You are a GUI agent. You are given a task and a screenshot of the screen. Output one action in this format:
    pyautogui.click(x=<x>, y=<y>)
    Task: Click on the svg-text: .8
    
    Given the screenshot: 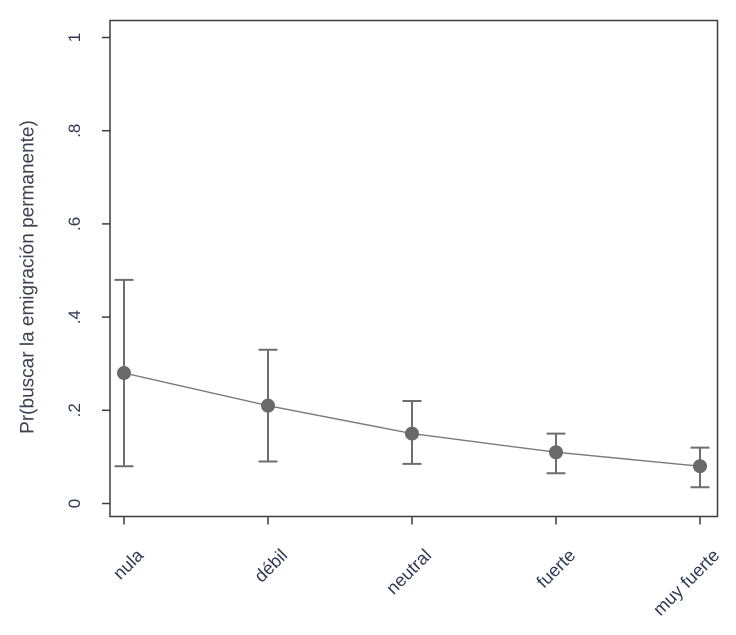 What is the action you would take?
    pyautogui.click(x=74, y=131)
    